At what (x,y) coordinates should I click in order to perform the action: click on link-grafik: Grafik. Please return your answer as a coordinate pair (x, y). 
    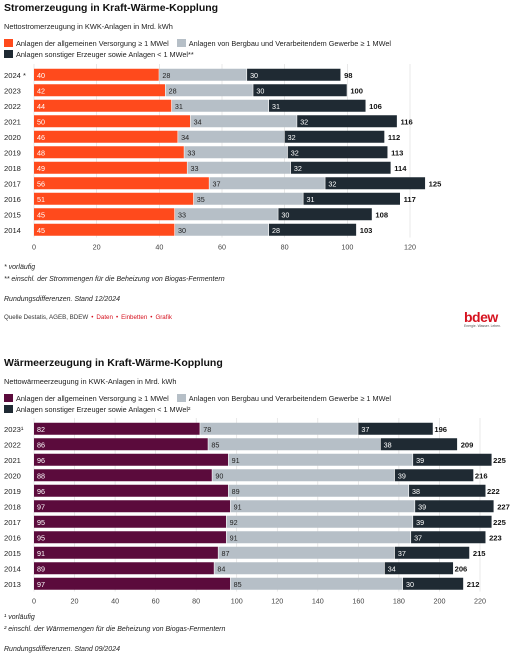
    Looking at the image, I should click on (163, 317).